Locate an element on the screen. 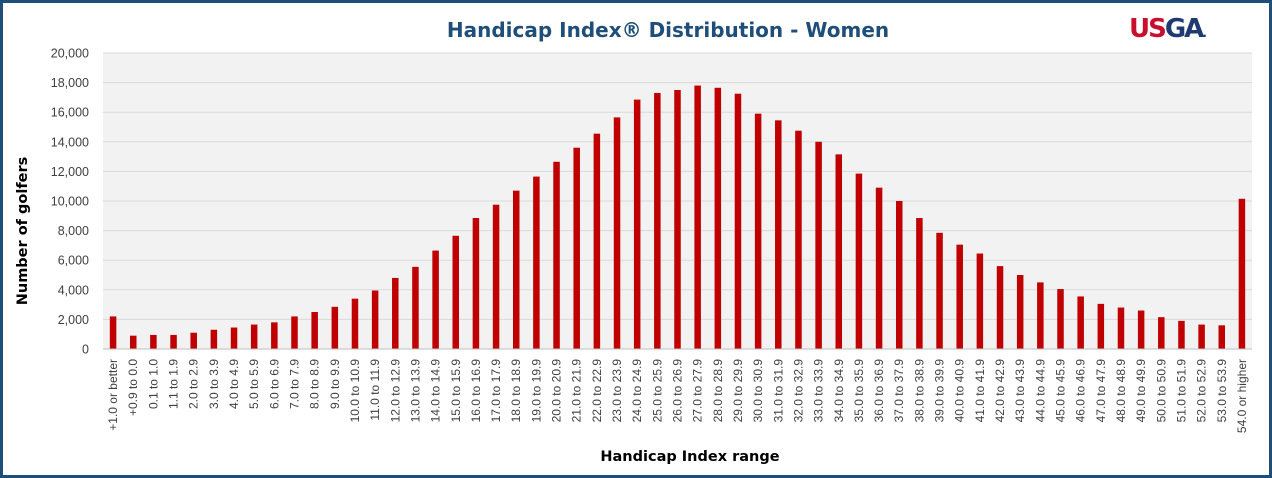 This screenshot has width=1272, height=478. x-tick-label: 33.0 to 33.9 is located at coordinates (819, 391).